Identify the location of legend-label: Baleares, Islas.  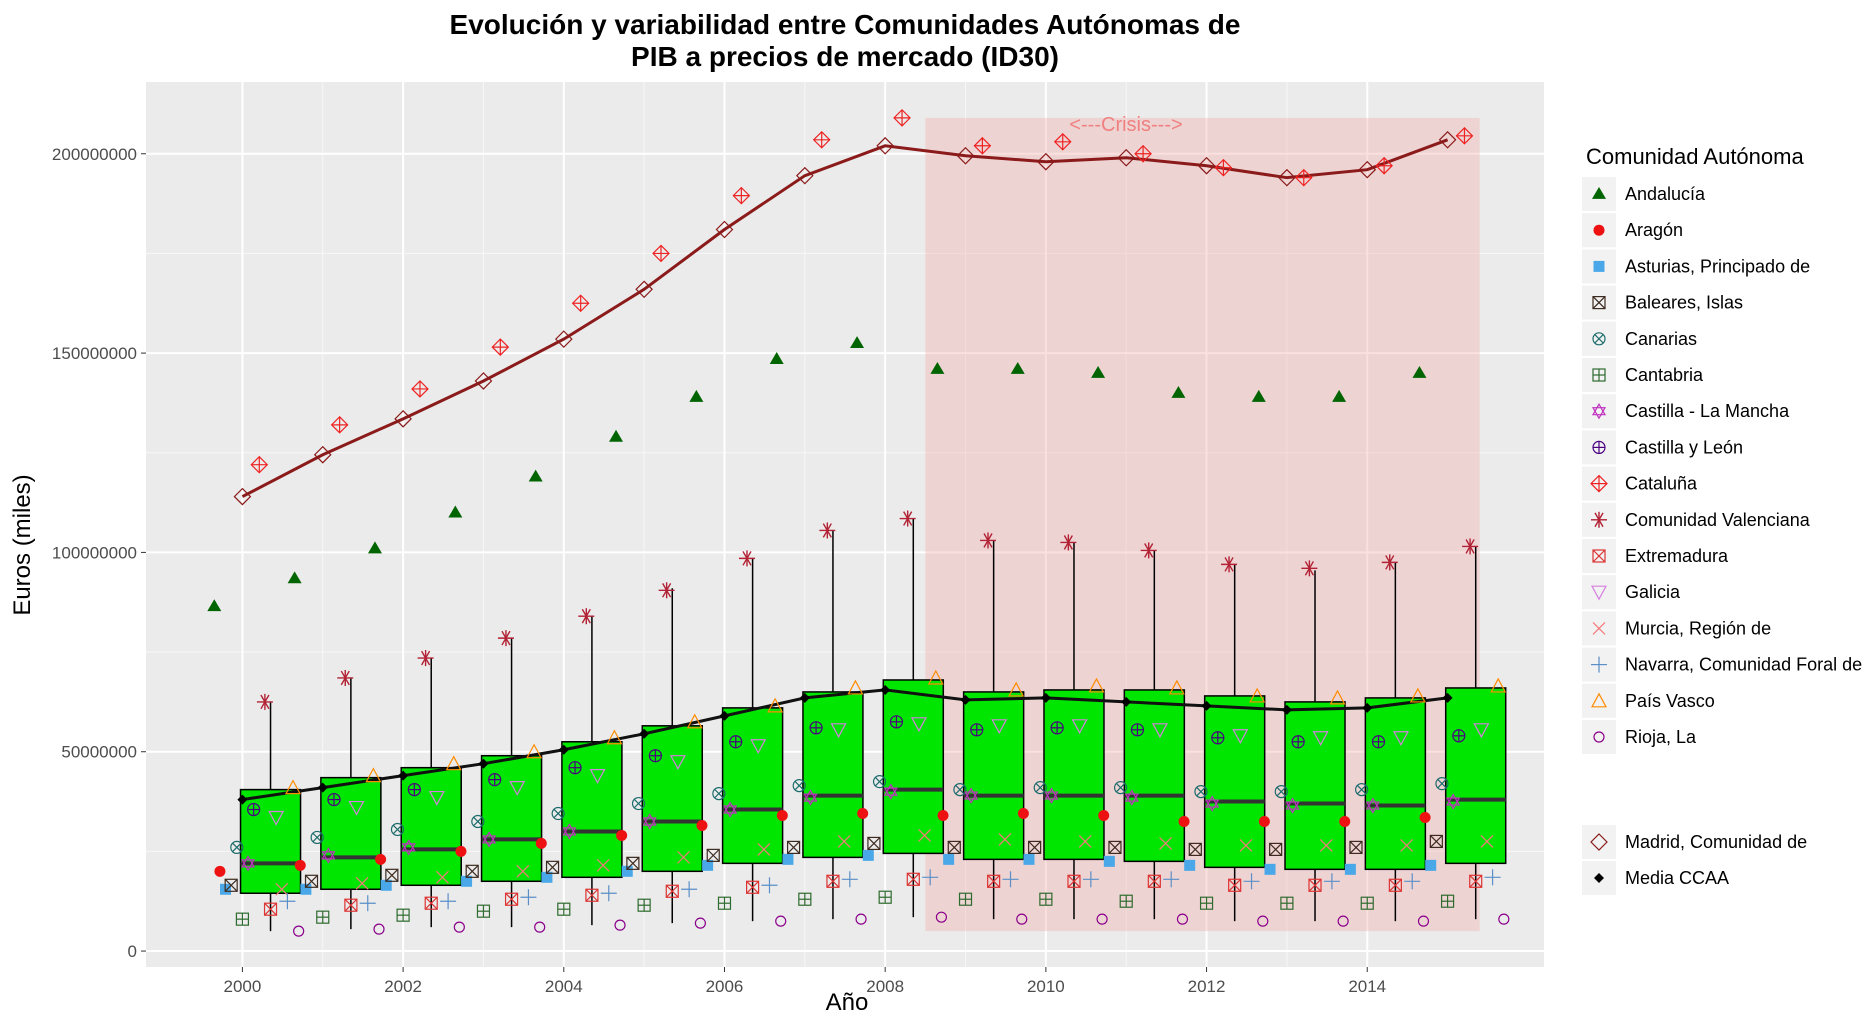
(1684, 303).